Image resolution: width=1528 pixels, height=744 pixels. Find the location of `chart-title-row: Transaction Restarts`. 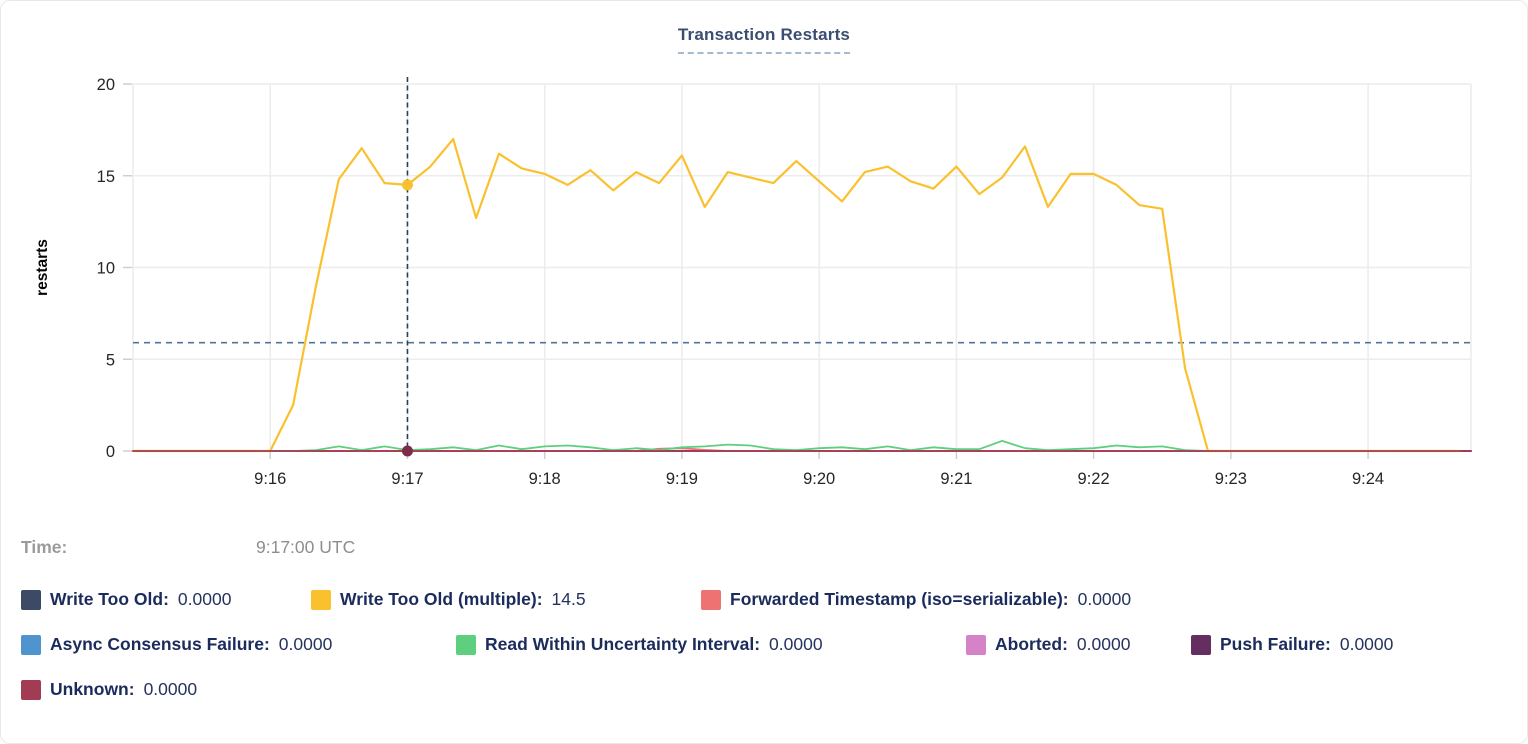

chart-title-row: Transaction Restarts is located at coordinates (764, 39).